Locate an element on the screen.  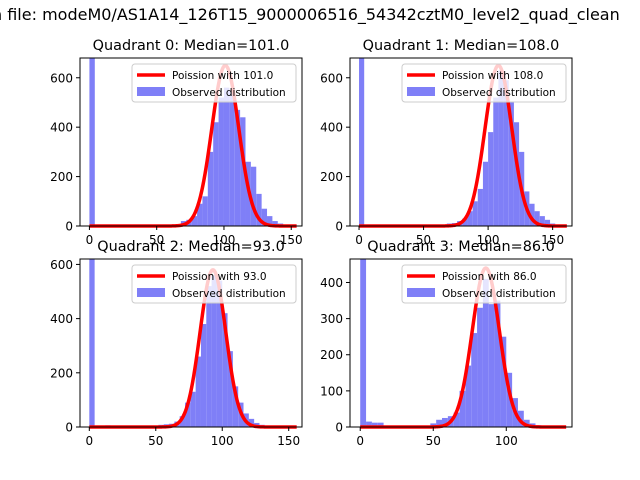
legend: Poission with 86.0 Observed distribution is located at coordinates (484, 284).